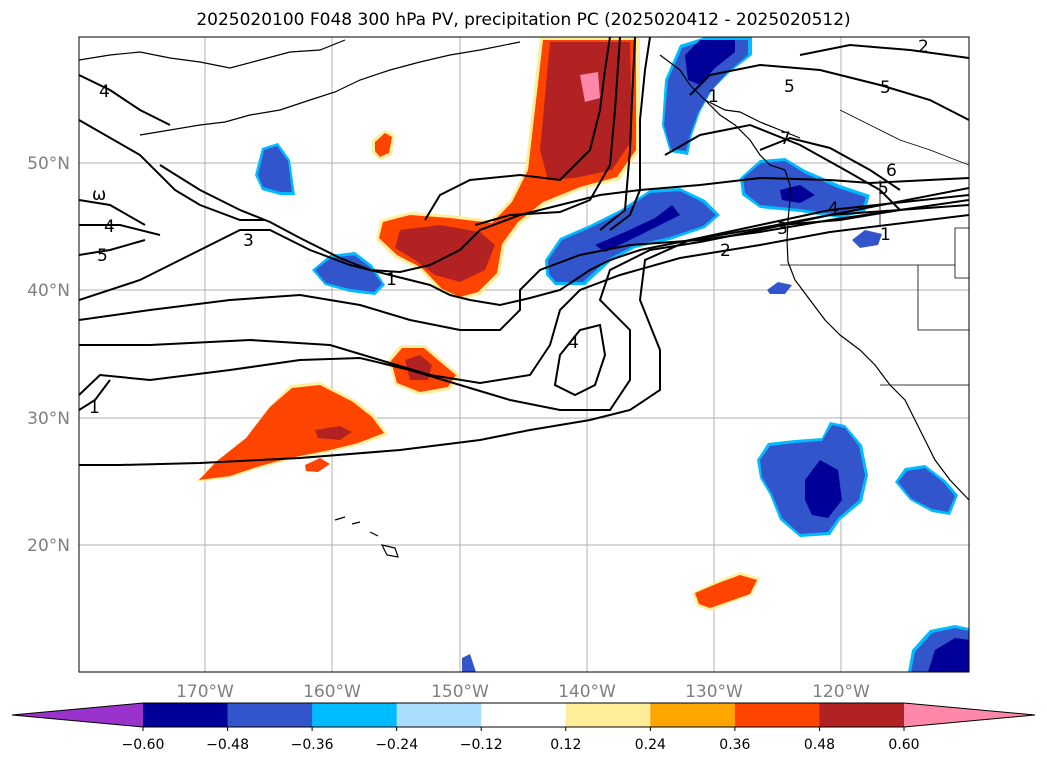  What do you see at coordinates (841, 692) in the screenshot?
I see `lon-tick-label: 120°W` at bounding box center [841, 692].